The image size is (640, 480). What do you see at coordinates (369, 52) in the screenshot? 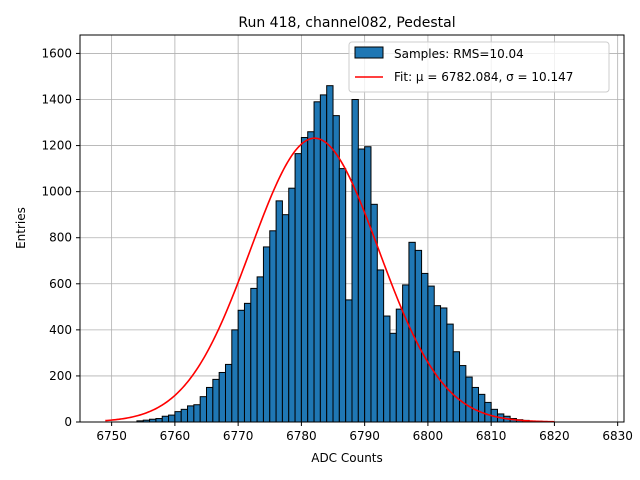
I see `legend-bar-swatch` at bounding box center [369, 52].